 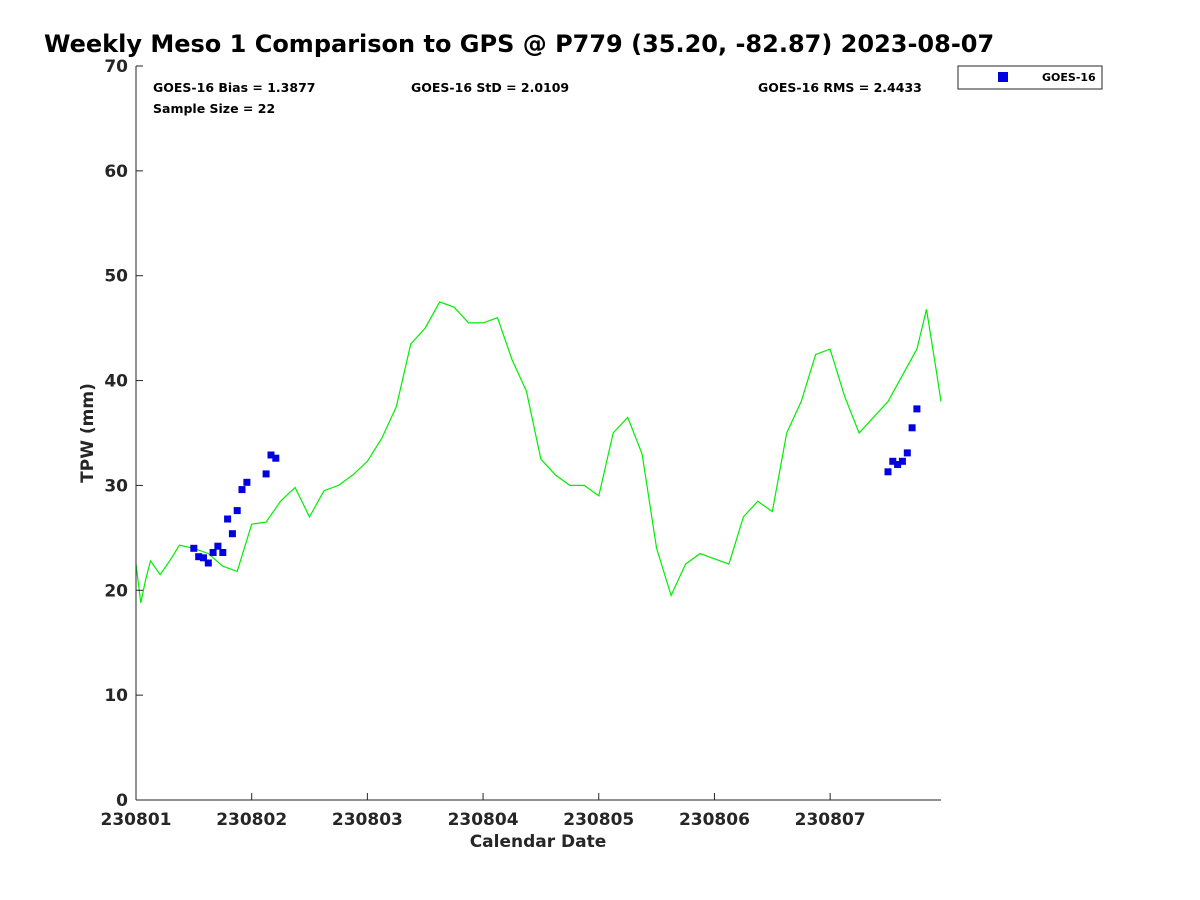 What do you see at coordinates (116, 382) in the screenshot?
I see `y-tick-label: 40` at bounding box center [116, 382].